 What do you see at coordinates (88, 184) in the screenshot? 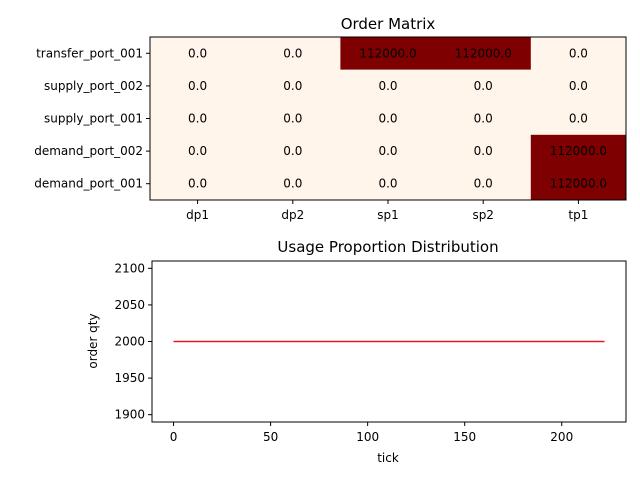
I see `heatmap-row-label: demand_port_001` at bounding box center [88, 184].